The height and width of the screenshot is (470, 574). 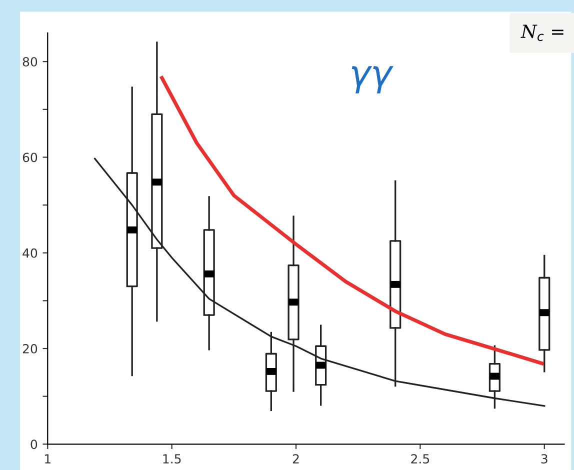 What do you see at coordinates (373, 80) in the screenshot?
I see `annotation: γγ` at bounding box center [373, 80].